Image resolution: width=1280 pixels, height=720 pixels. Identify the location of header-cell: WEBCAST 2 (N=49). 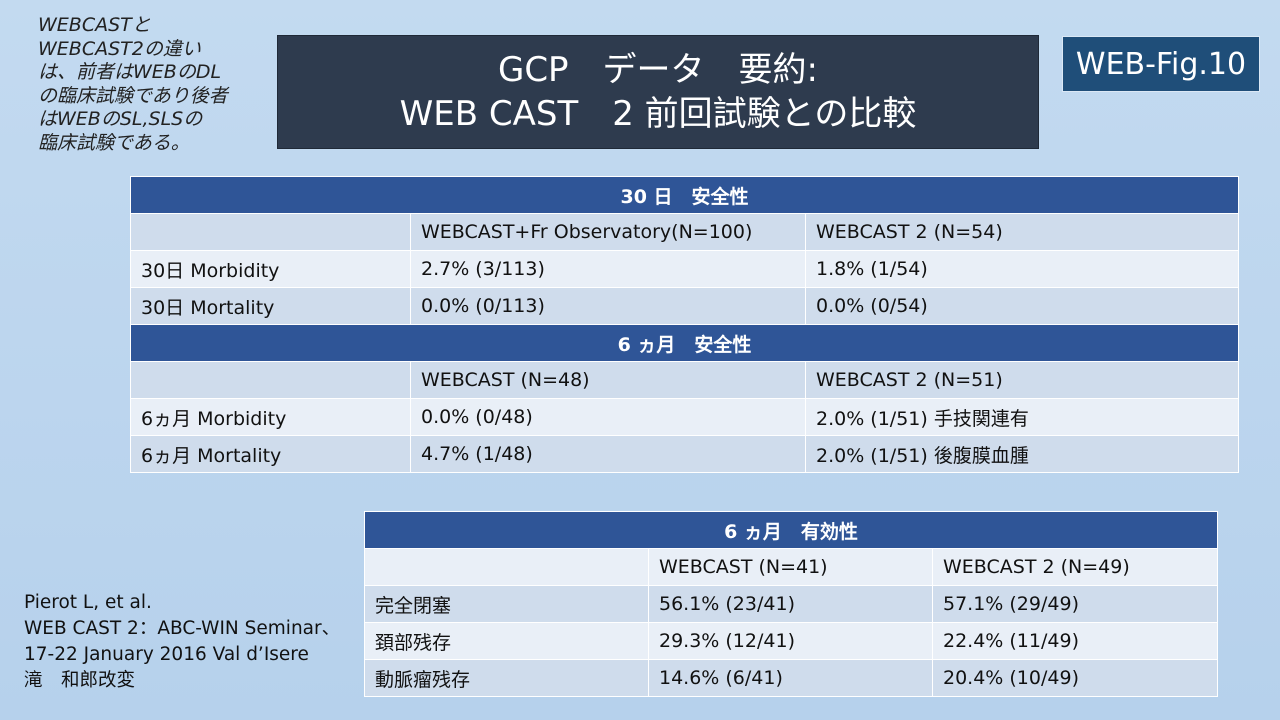
(1075, 567).